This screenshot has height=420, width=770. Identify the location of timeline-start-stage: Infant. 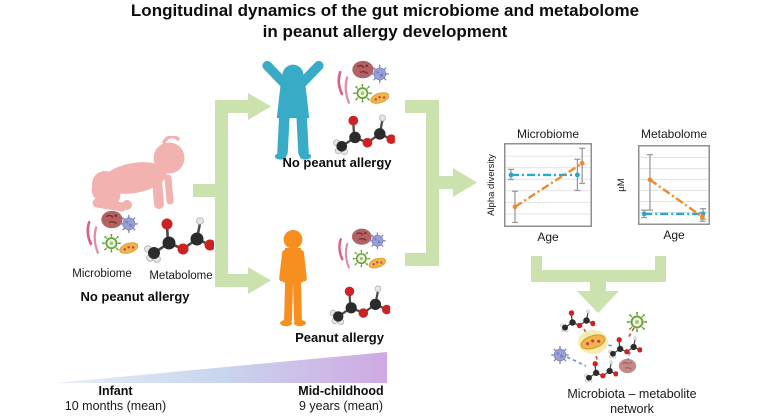
(115, 391).